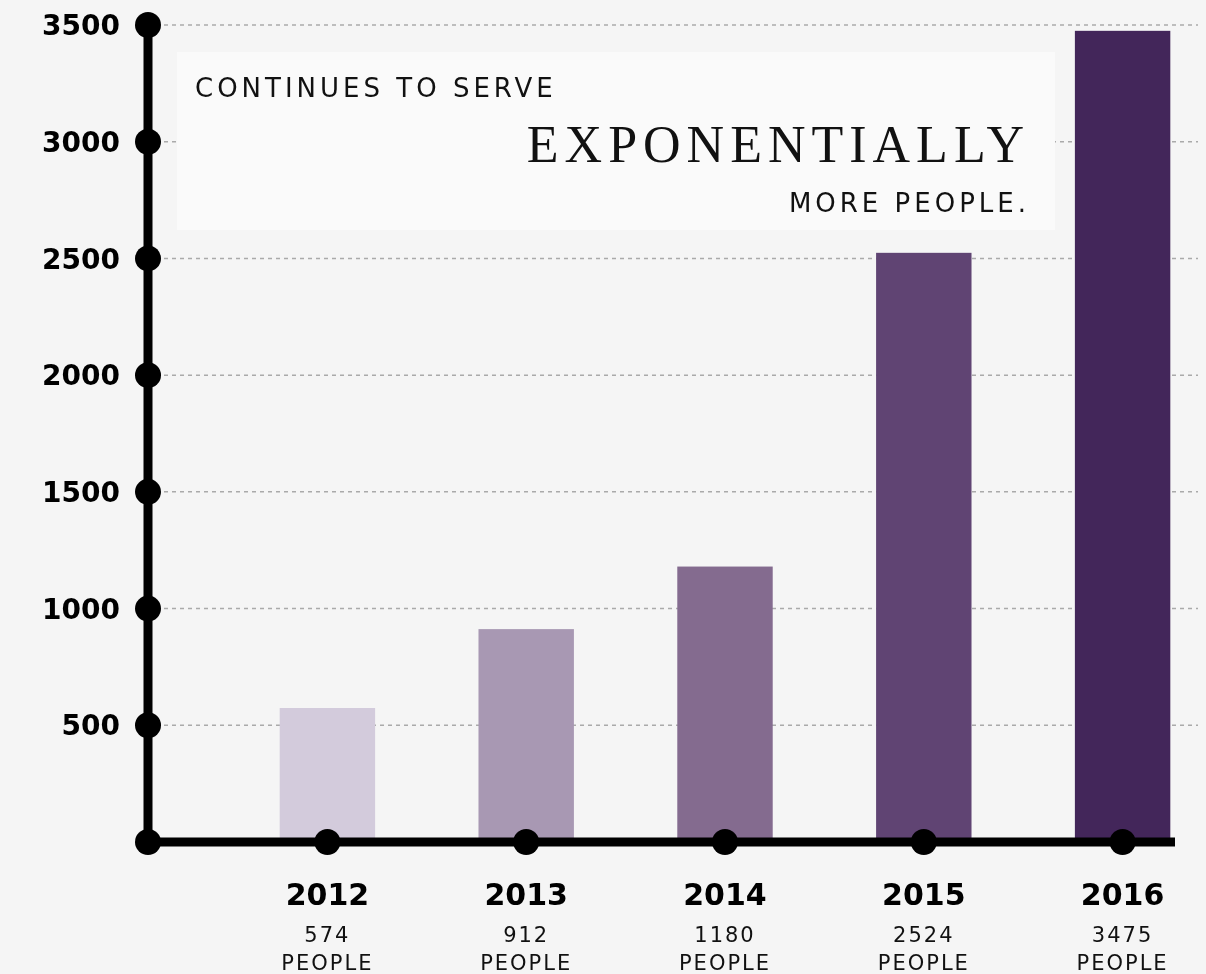 The width and height of the screenshot is (1206, 974). Describe the element at coordinates (725, 894) in the screenshot. I see `x-tick-label: 2014` at that location.